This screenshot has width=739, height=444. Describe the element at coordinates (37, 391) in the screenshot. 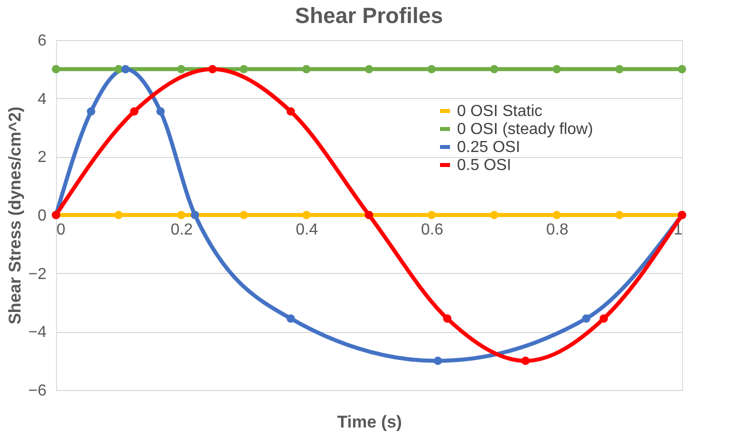

I see `y-tick-label: −6` at that location.